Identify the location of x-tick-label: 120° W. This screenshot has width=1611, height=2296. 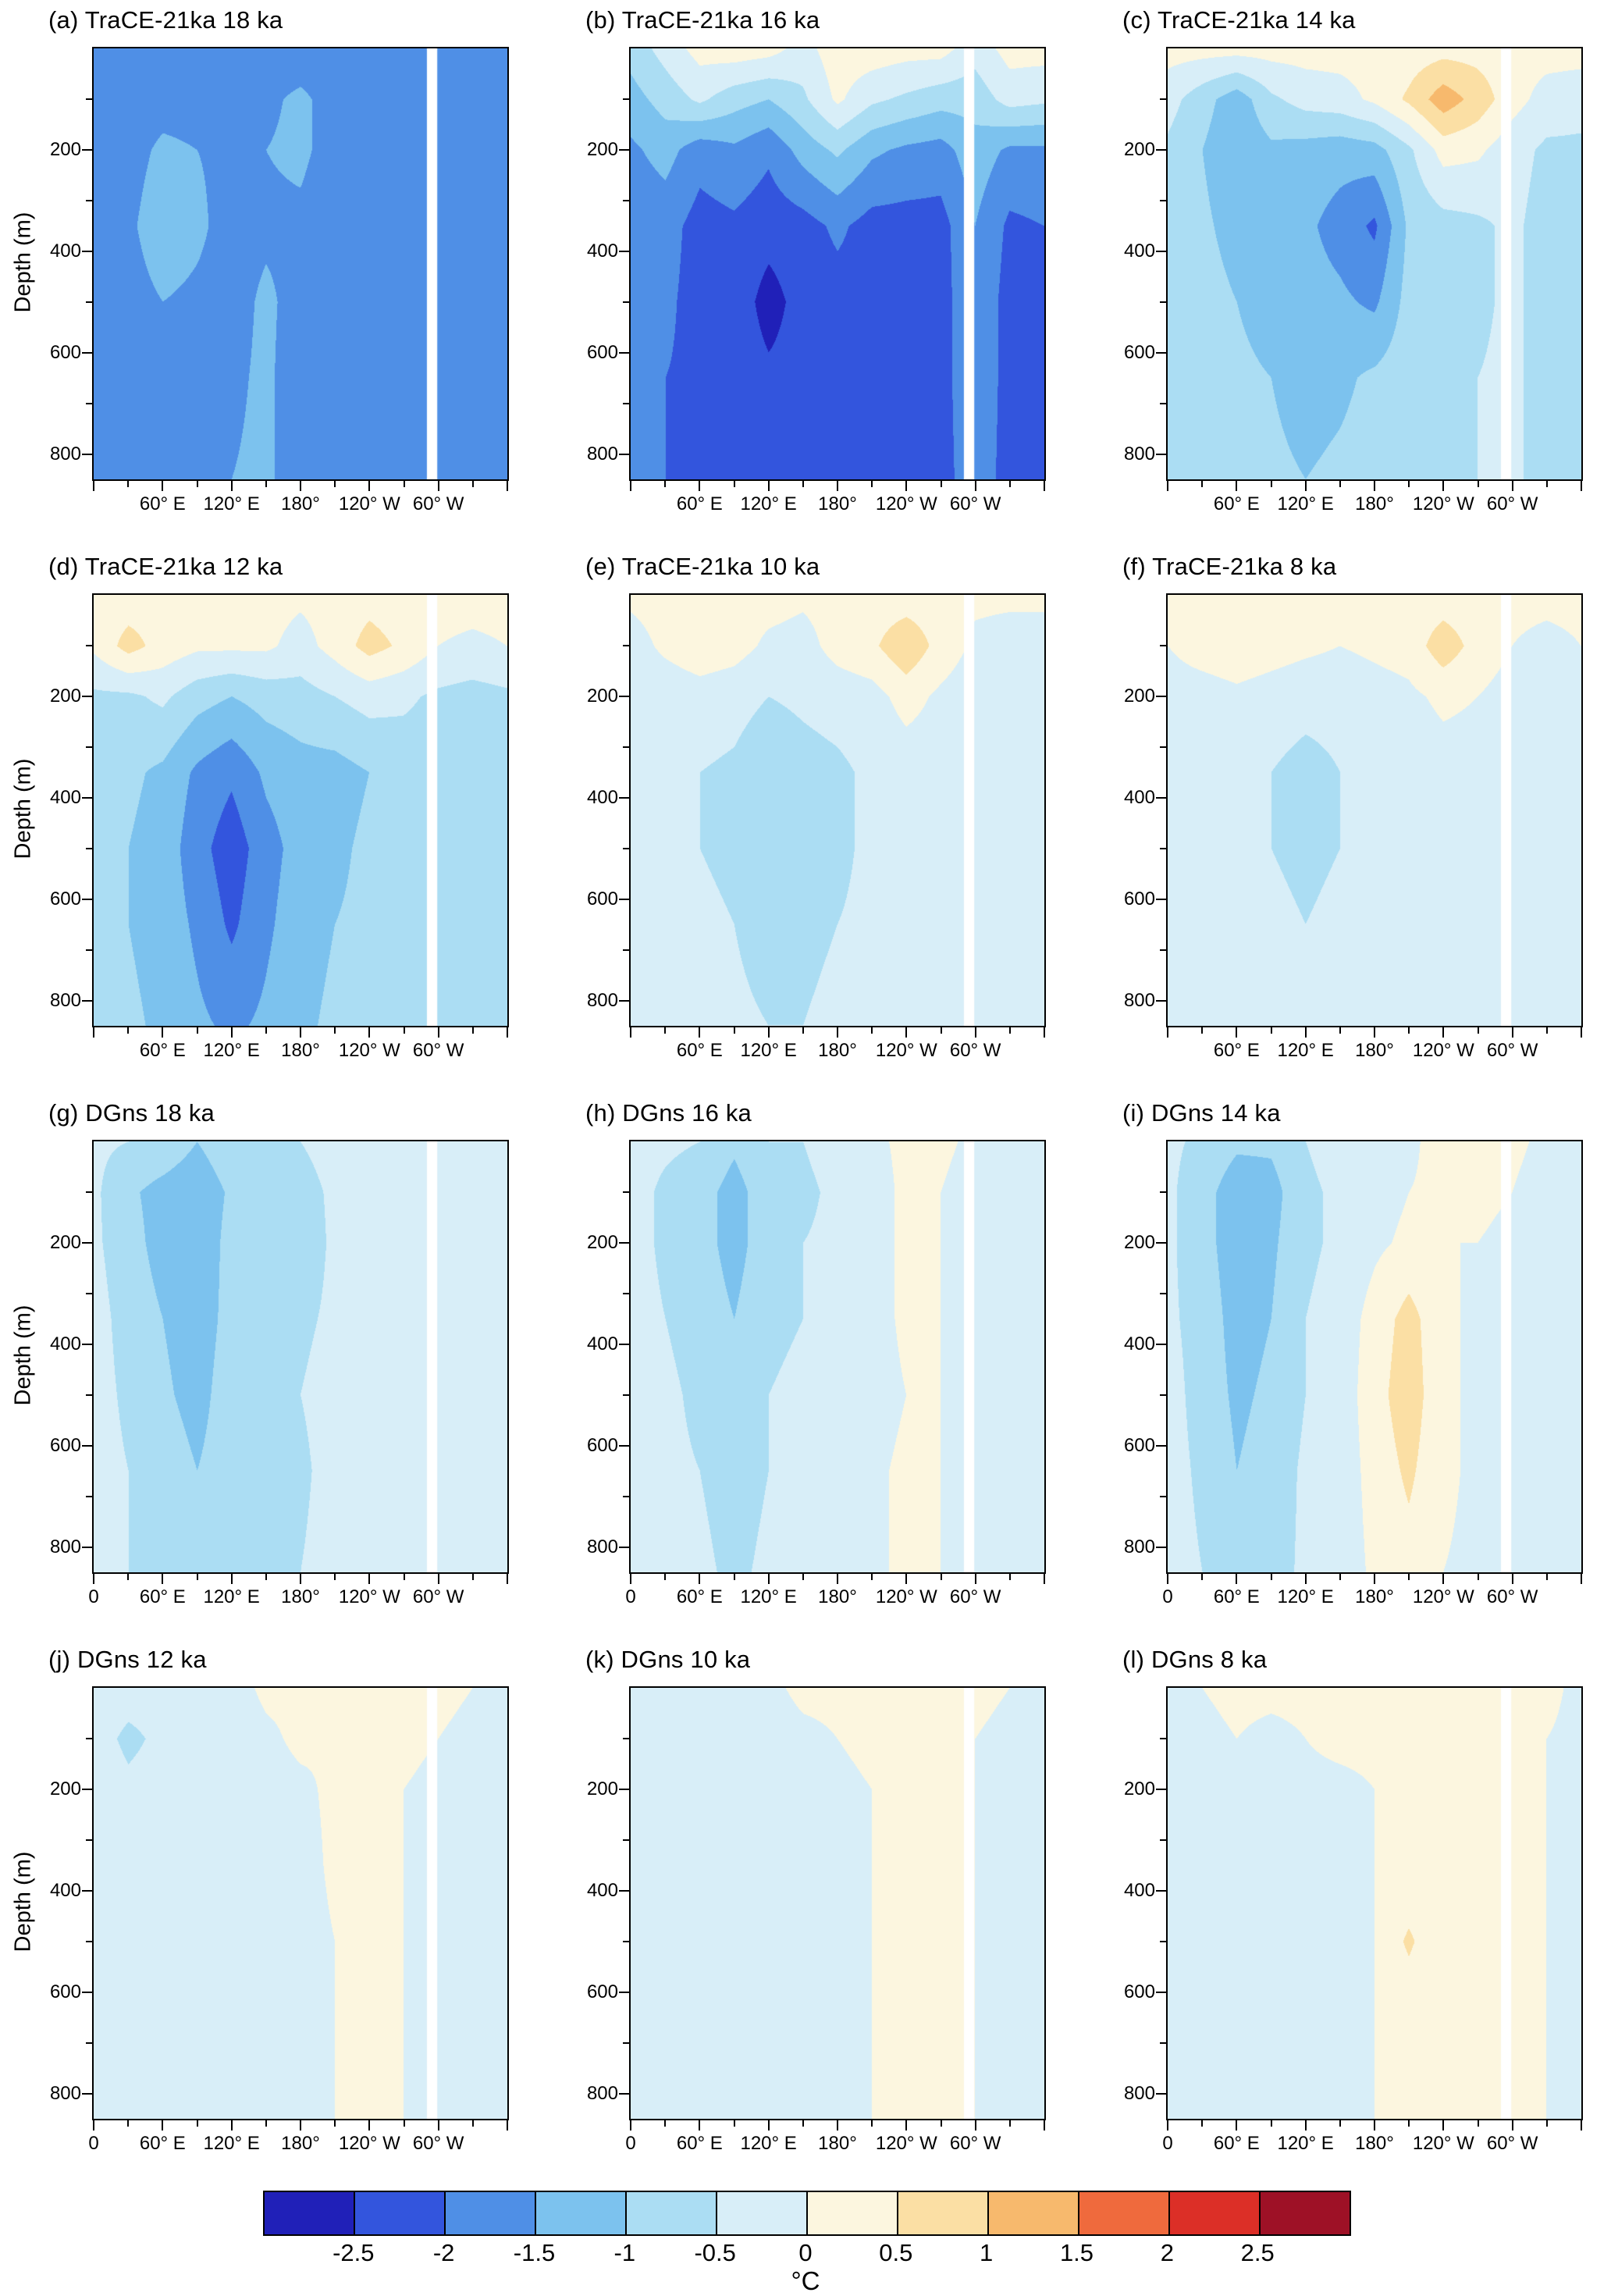
(1443, 503).